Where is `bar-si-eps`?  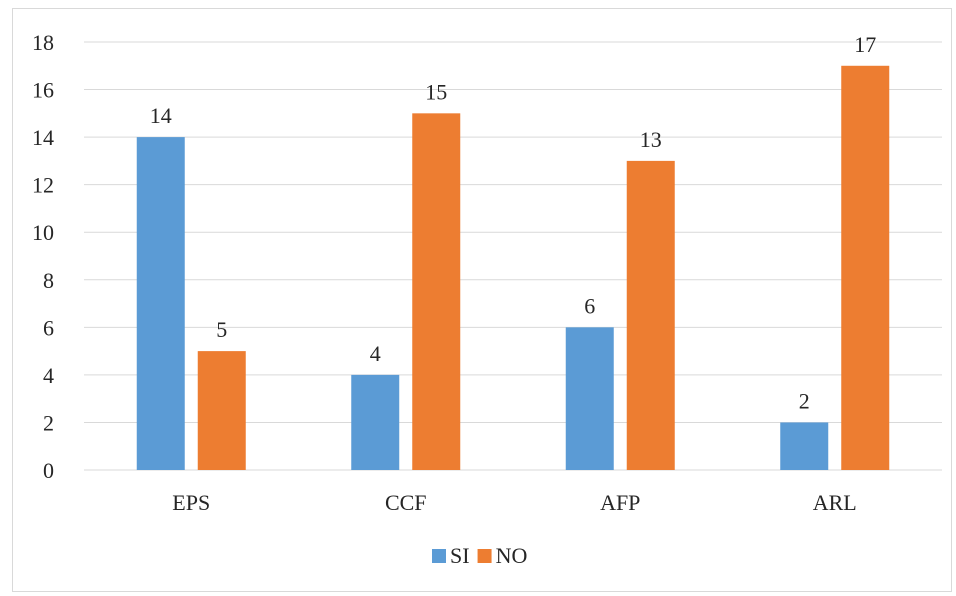 bar-si-eps is located at coordinates (160, 303).